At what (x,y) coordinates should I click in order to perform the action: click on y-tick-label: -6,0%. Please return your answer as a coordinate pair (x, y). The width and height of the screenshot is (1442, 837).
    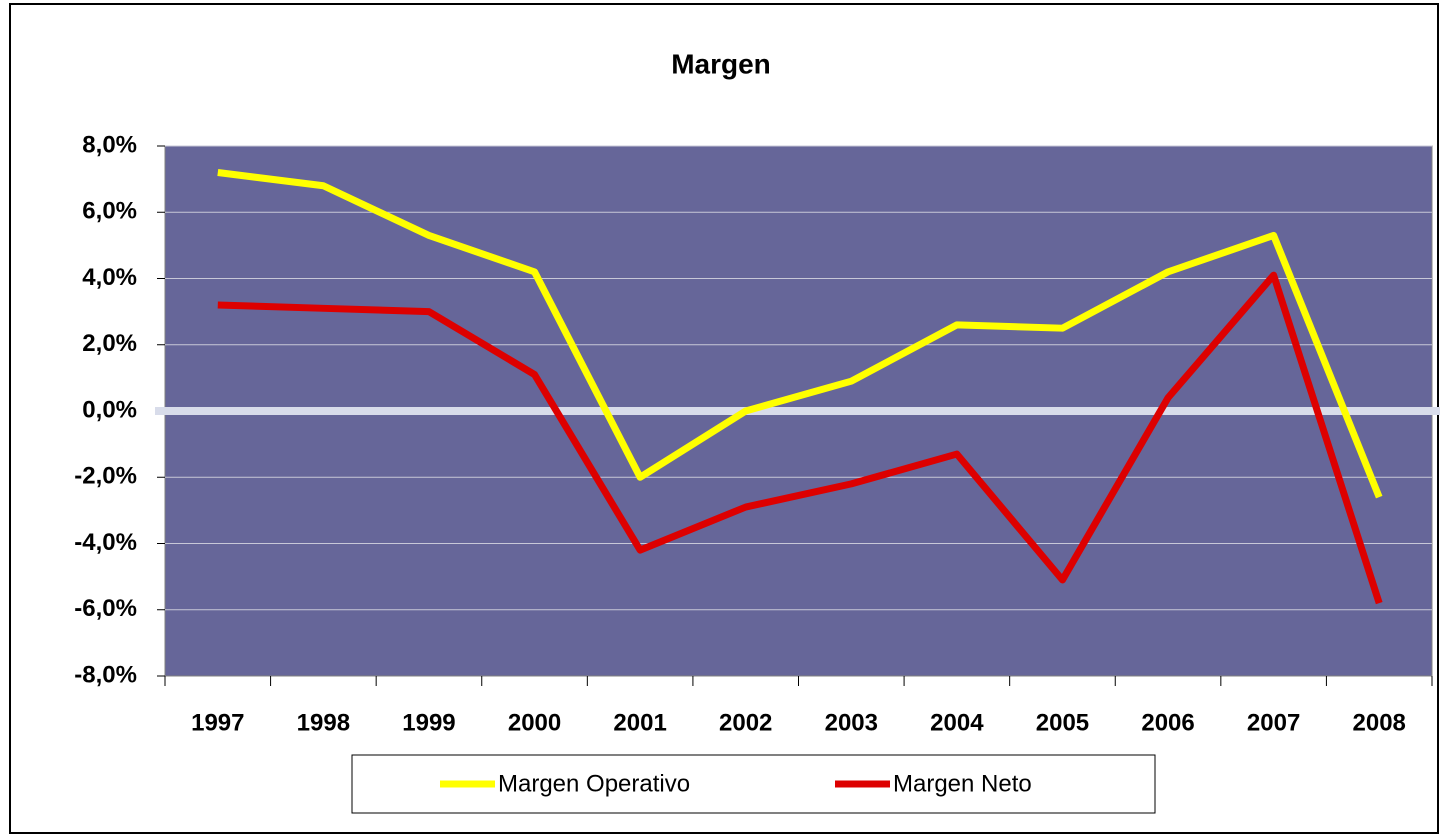
    Looking at the image, I should click on (105, 608).